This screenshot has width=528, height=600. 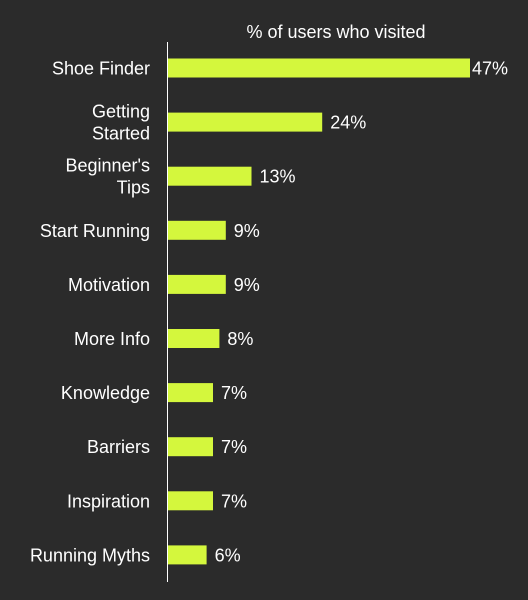 I want to click on category-label: Barriers, so click(x=118, y=447).